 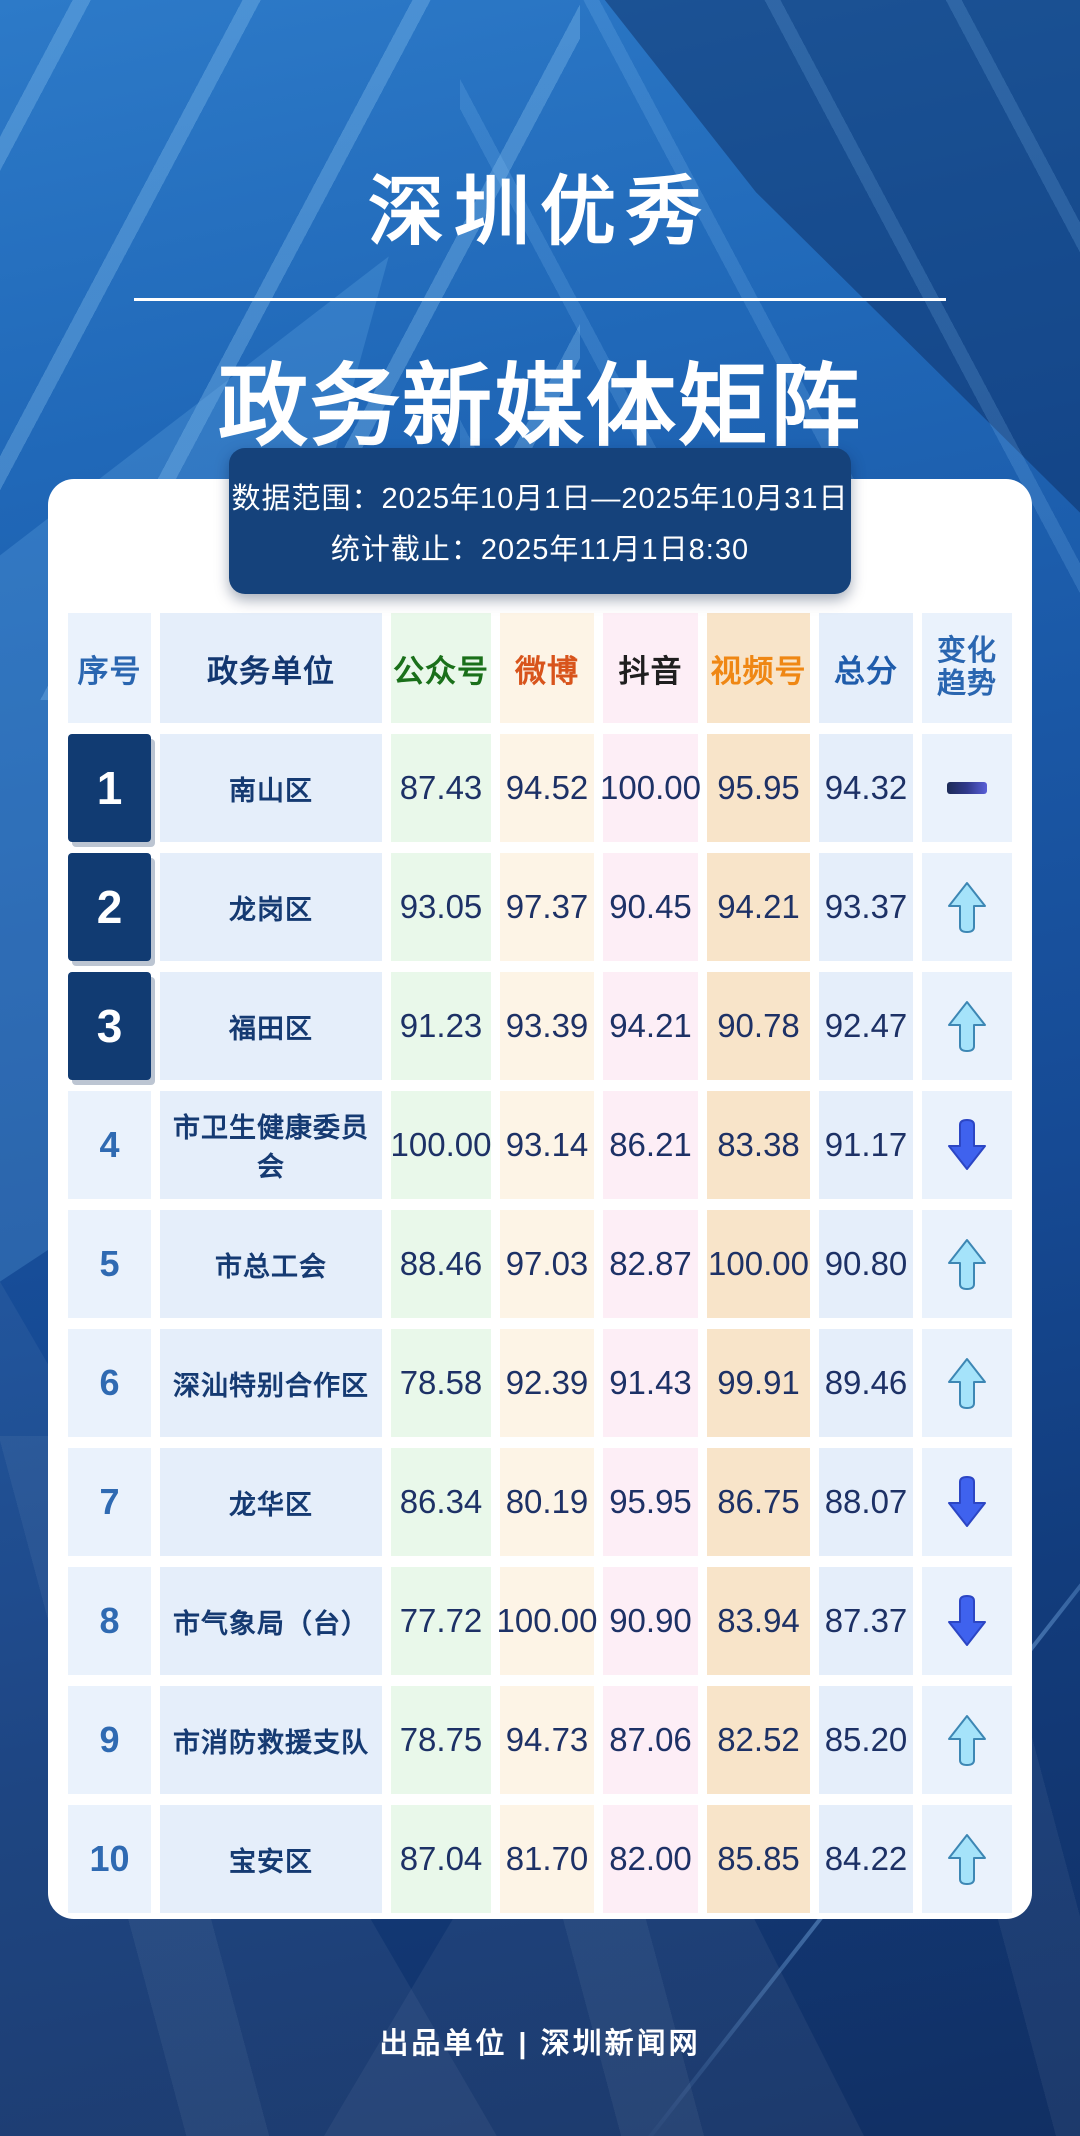 I want to click on score-shipinhao: 86.75, so click(x=758, y=1502).